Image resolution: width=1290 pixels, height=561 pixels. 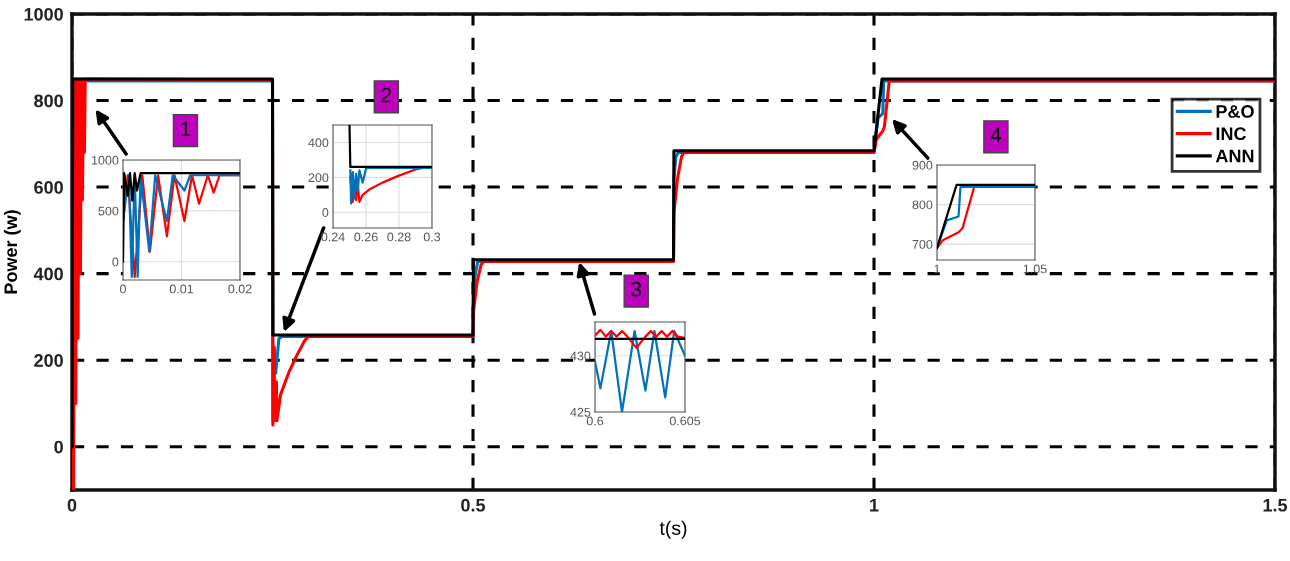 What do you see at coordinates (1235, 111) in the screenshot?
I see `legend-label: P&O` at bounding box center [1235, 111].